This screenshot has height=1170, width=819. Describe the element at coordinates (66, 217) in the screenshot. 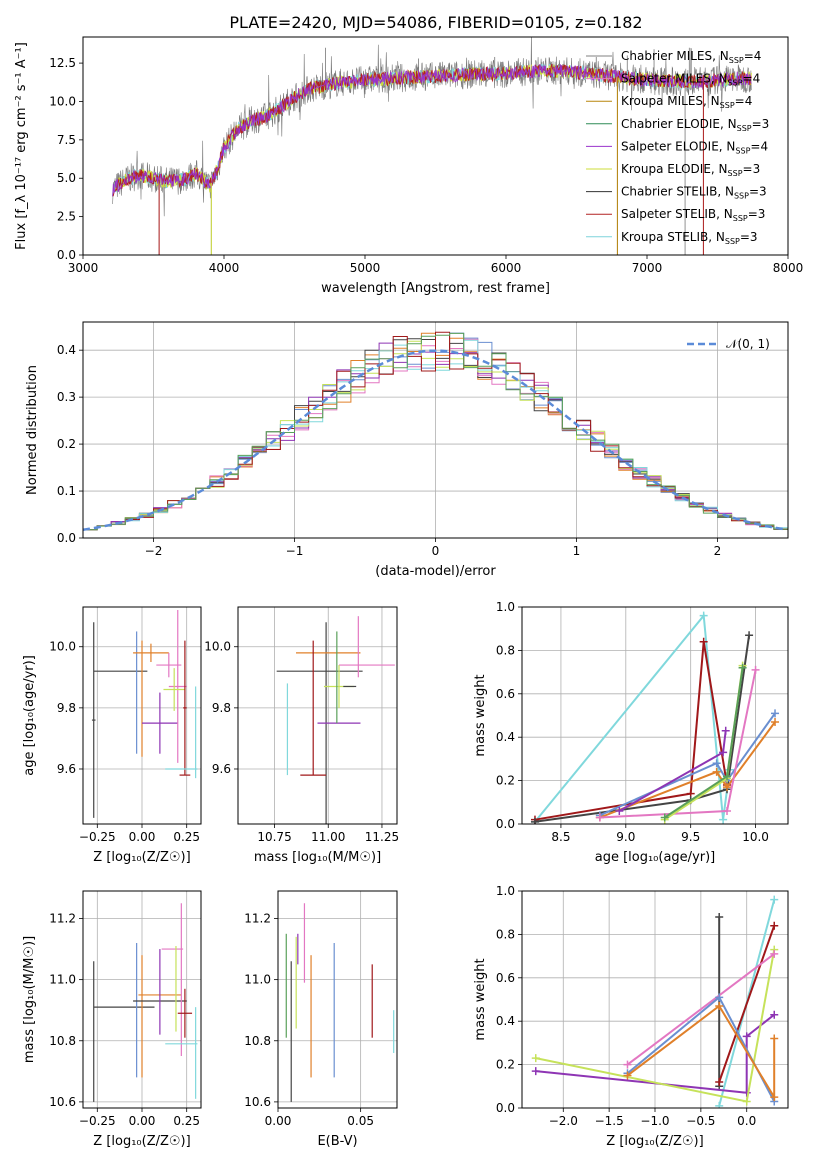

I see `y-tick-label: 2.5` at that location.